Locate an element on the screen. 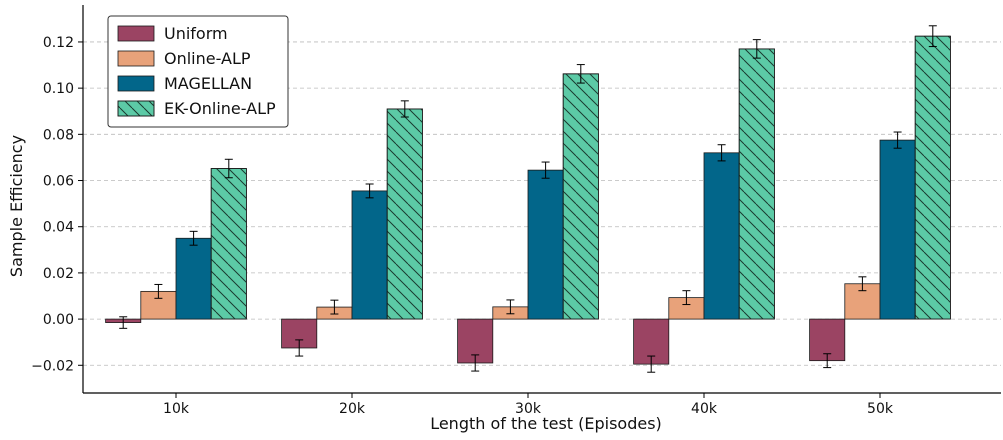 This screenshot has height=440, width=1003. y-tick-label: 0.02 is located at coordinates (58, 274).